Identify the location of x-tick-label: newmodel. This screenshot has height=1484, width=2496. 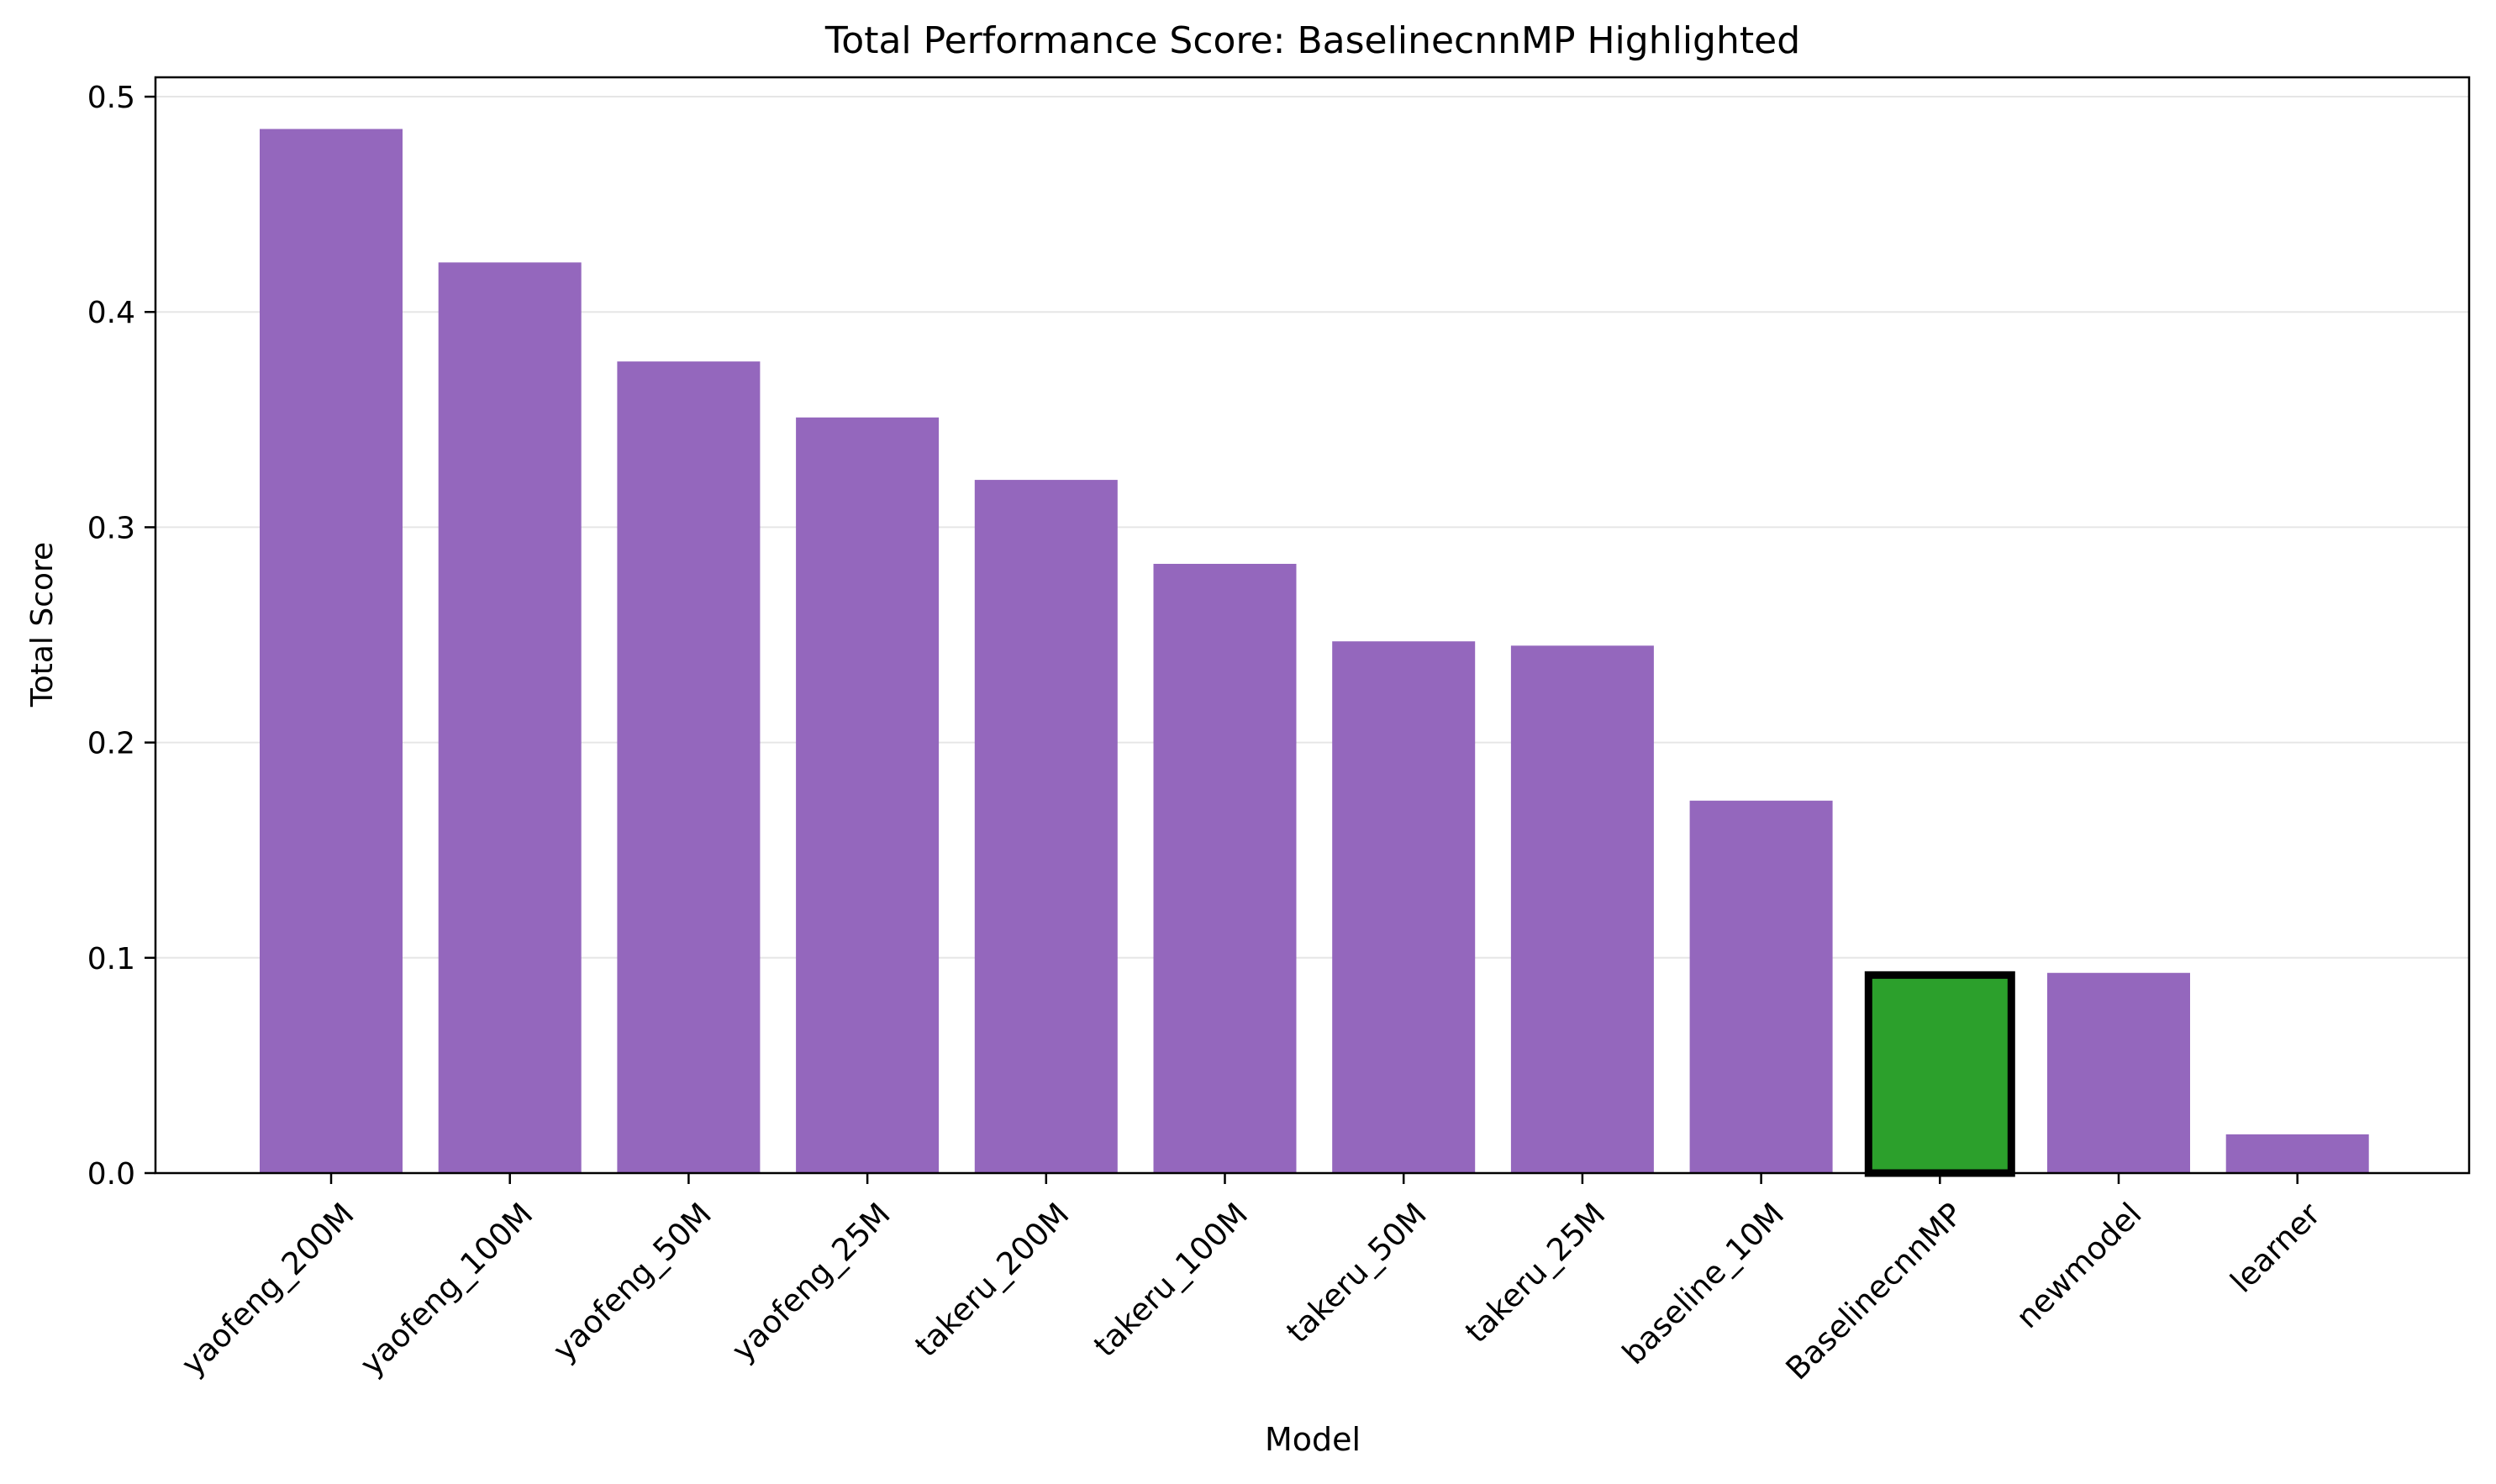
(2079, 1265).